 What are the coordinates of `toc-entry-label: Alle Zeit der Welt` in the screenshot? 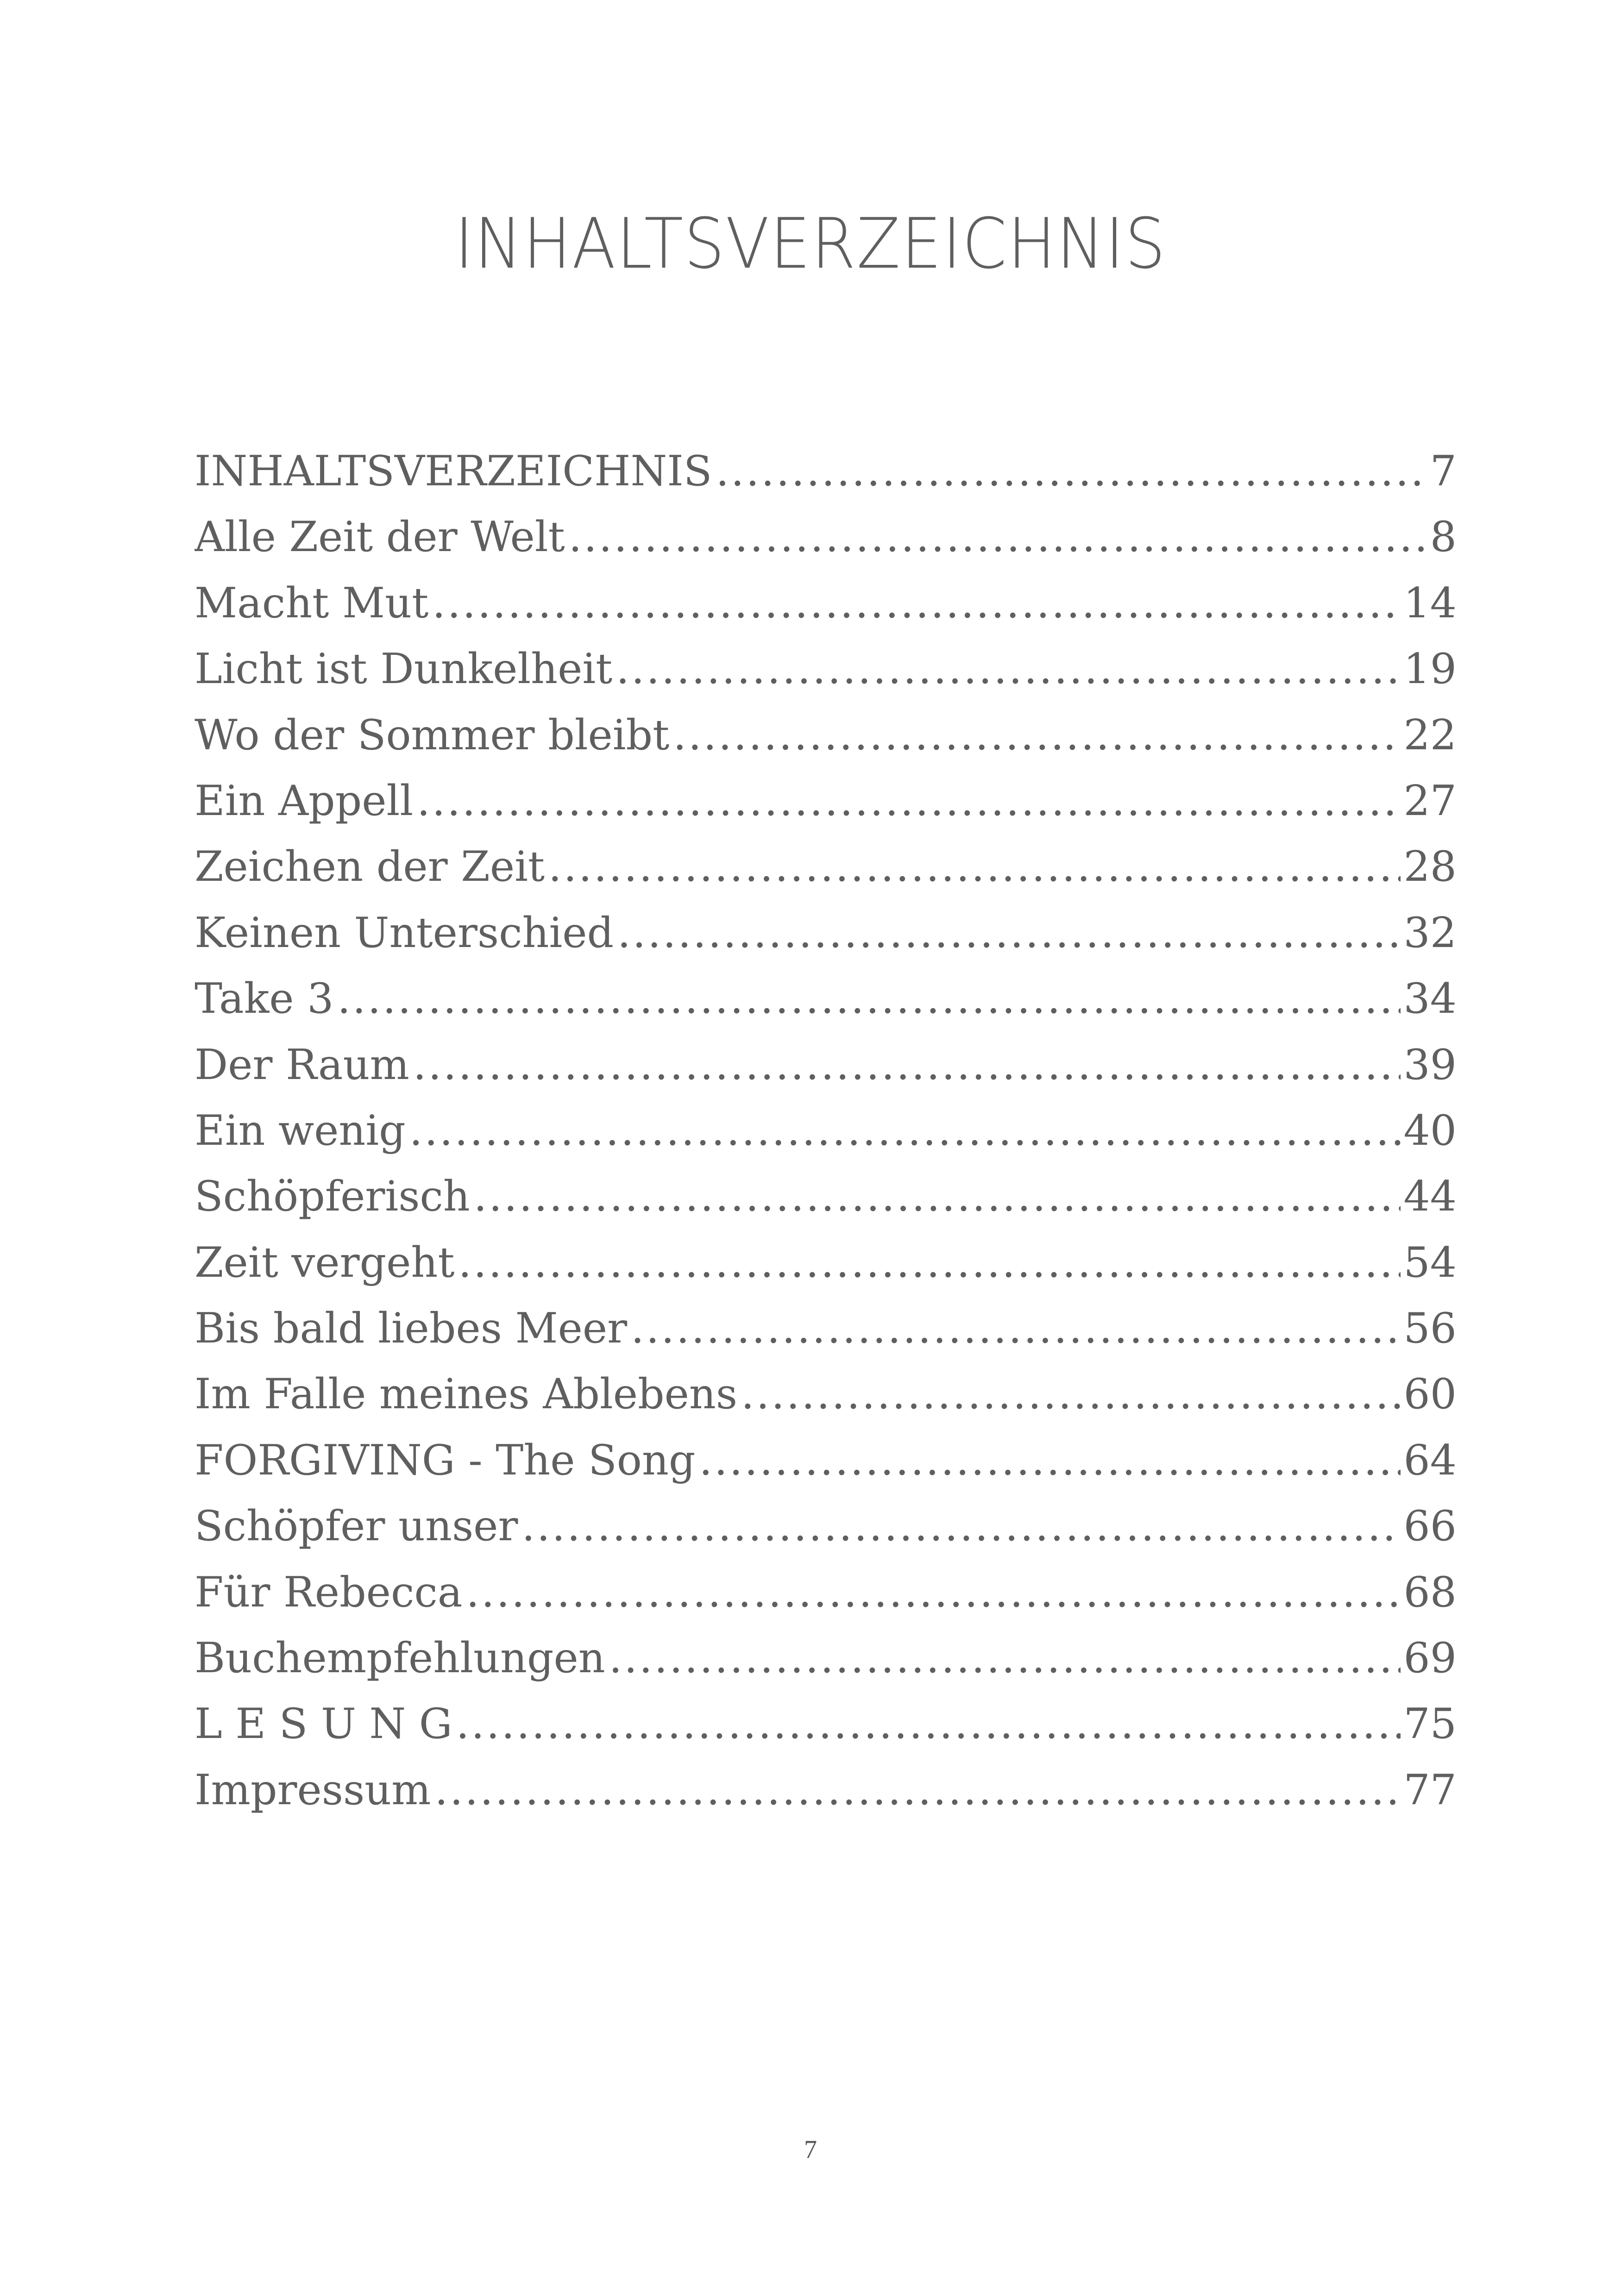 It's located at (380, 537).